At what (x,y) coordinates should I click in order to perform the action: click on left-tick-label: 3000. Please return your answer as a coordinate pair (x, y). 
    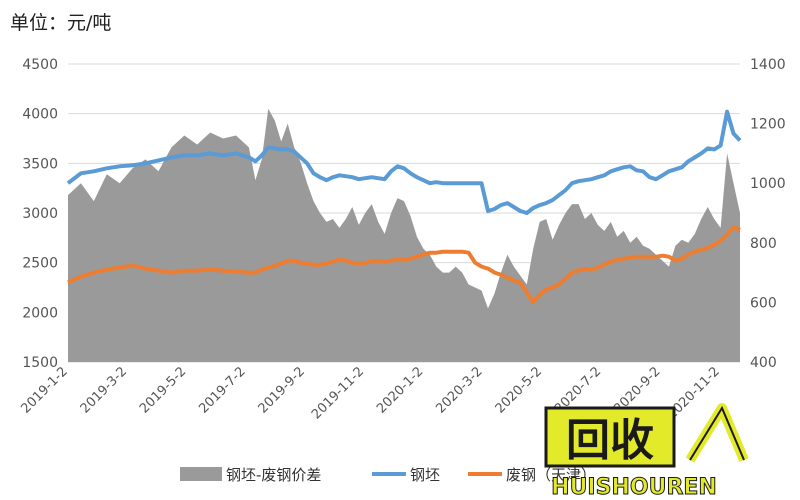
    Looking at the image, I should click on (40, 214).